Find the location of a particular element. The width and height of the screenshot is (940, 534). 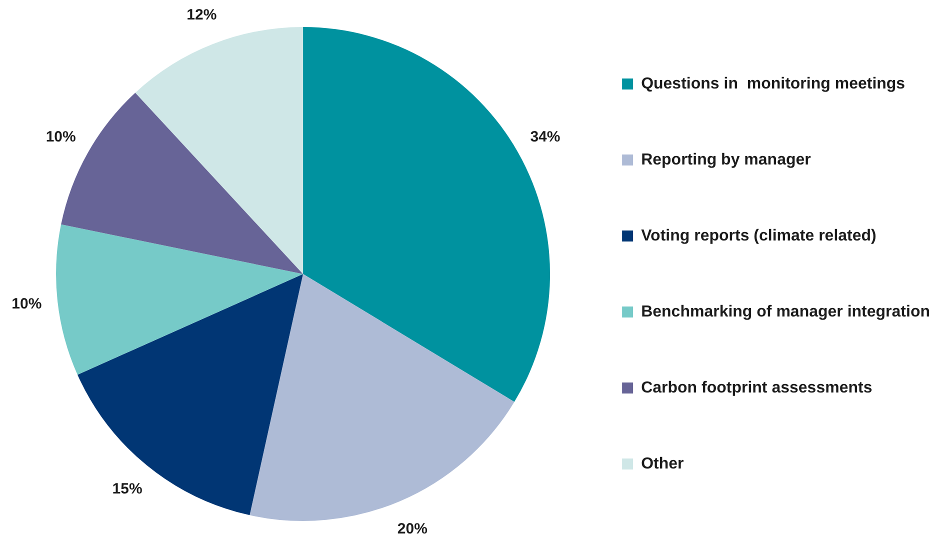

legend-label: Carbon footprint assessments is located at coordinates (756, 387).